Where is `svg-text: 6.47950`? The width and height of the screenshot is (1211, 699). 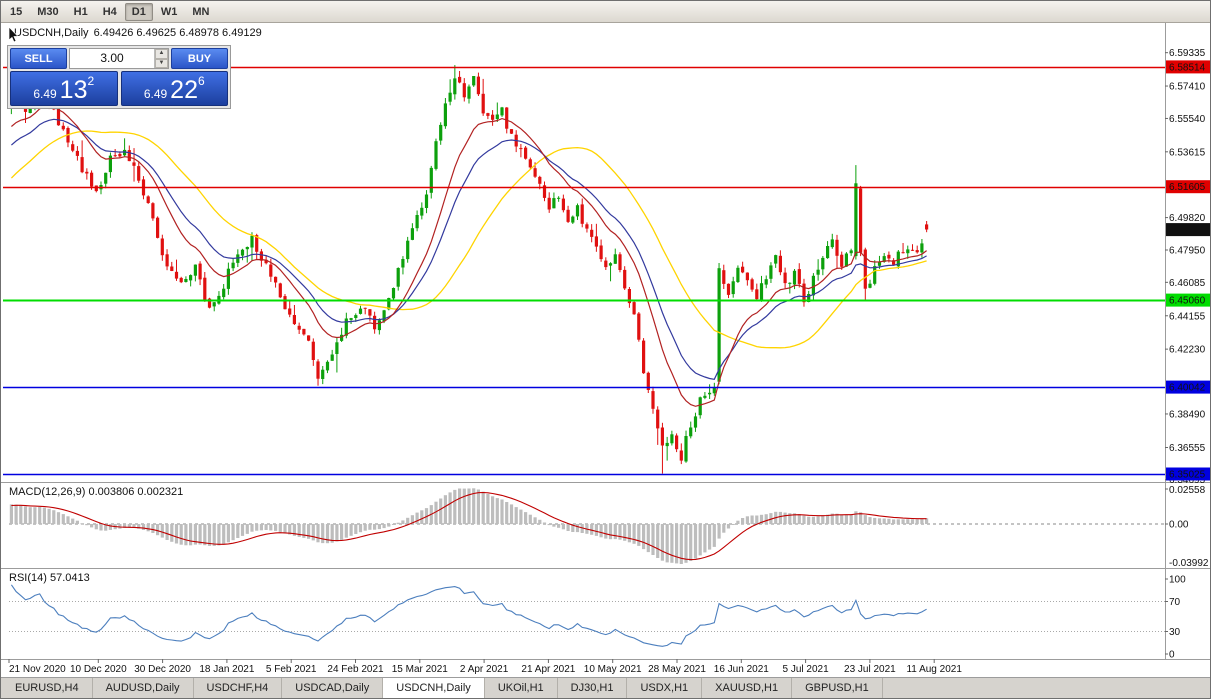 svg-text: 6.47950 is located at coordinates (1187, 251).